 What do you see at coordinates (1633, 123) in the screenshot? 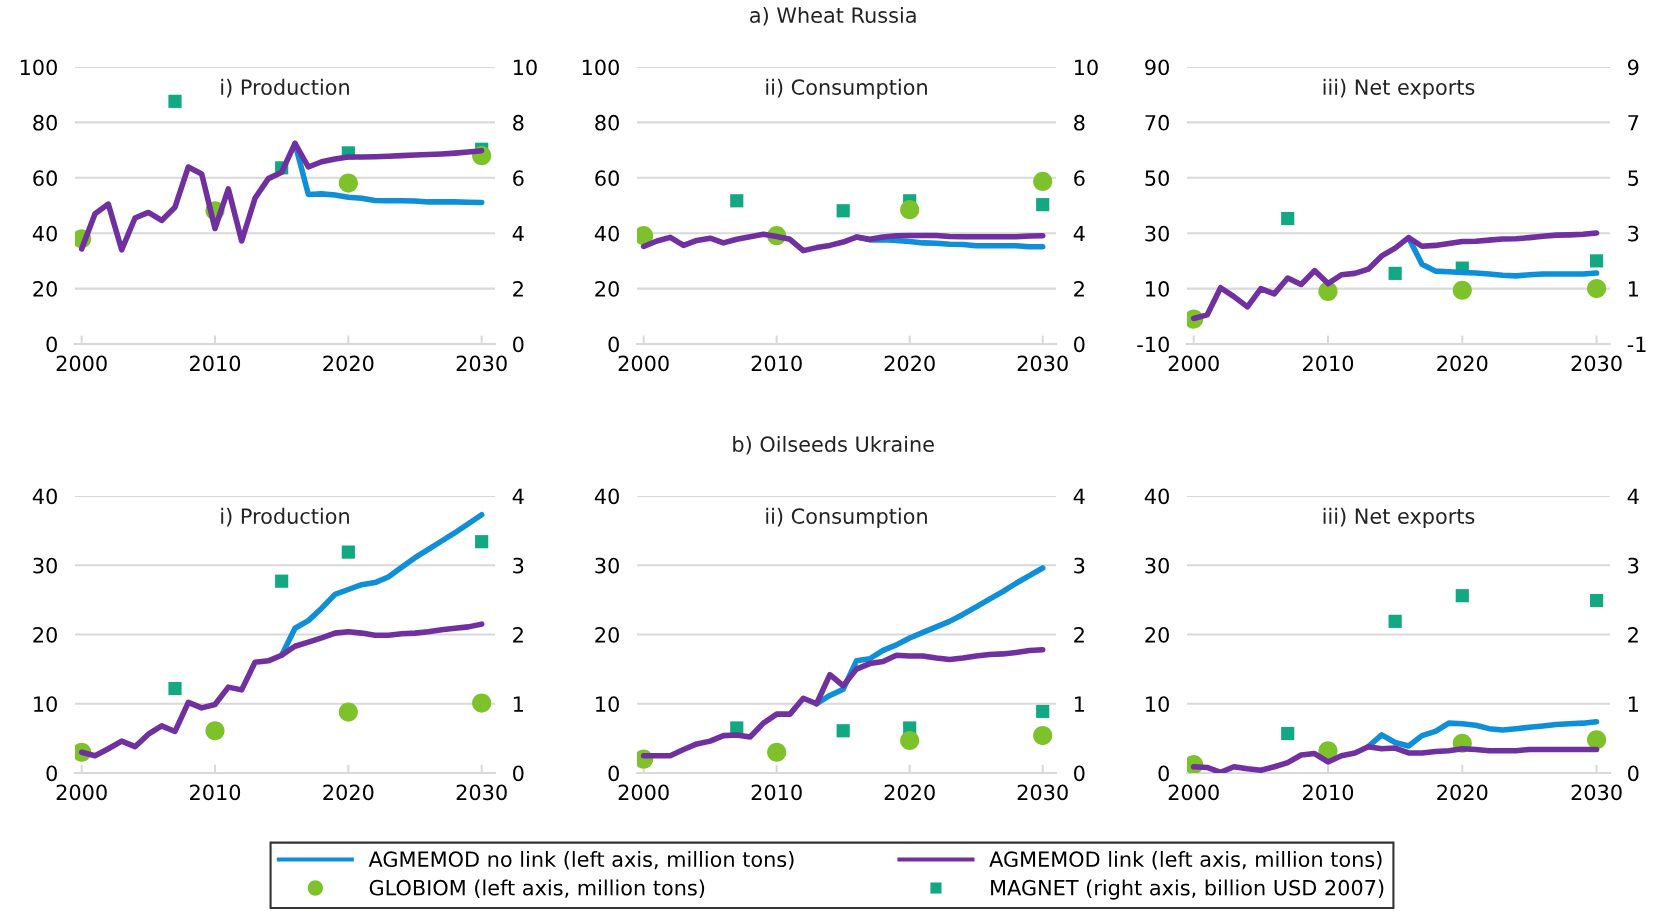
I see `y2-tick-label: 7` at bounding box center [1633, 123].